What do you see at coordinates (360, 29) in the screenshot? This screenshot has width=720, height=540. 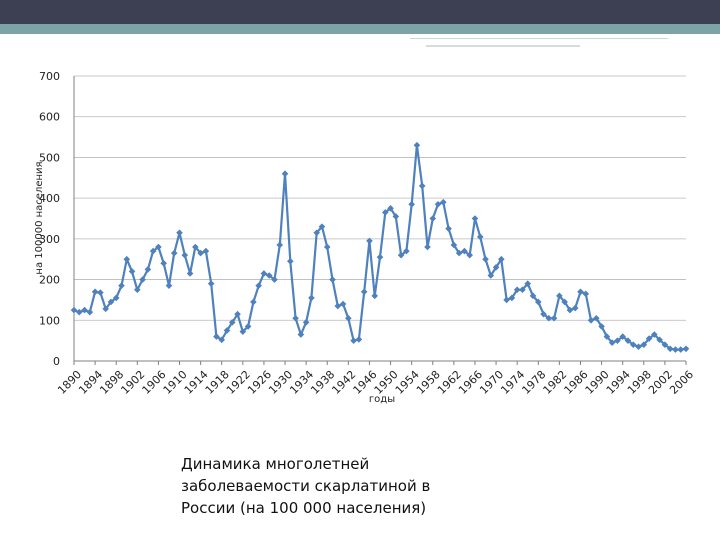 I see `title-bar-accent` at bounding box center [360, 29].